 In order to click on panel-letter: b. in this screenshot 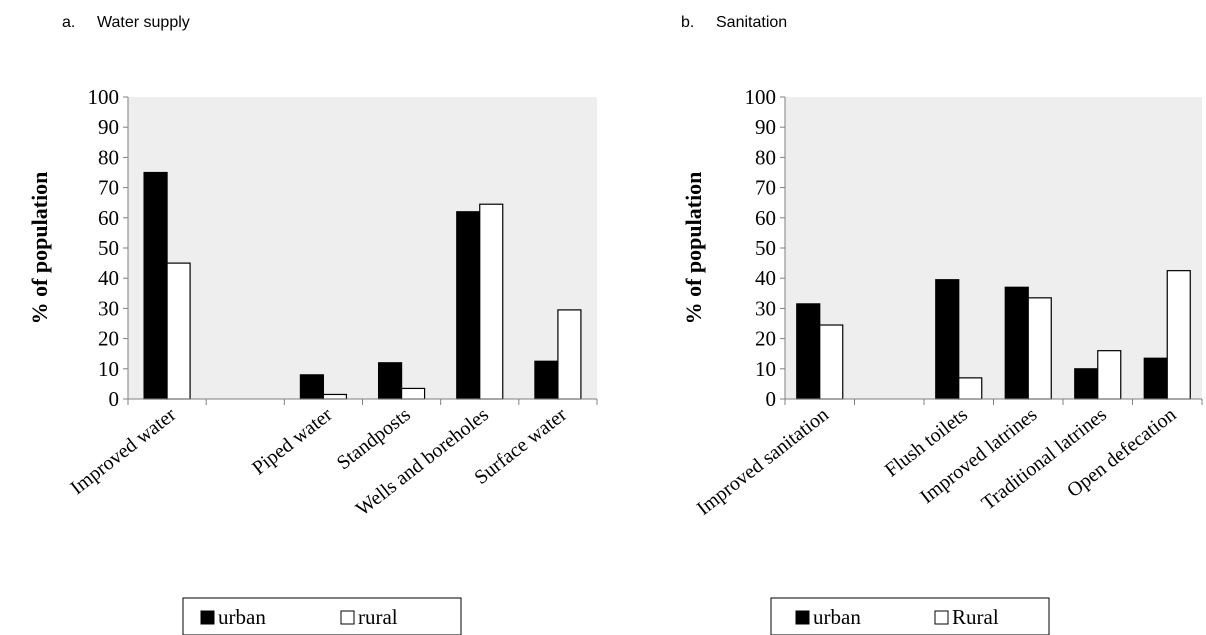, I will do `click(687, 22)`.